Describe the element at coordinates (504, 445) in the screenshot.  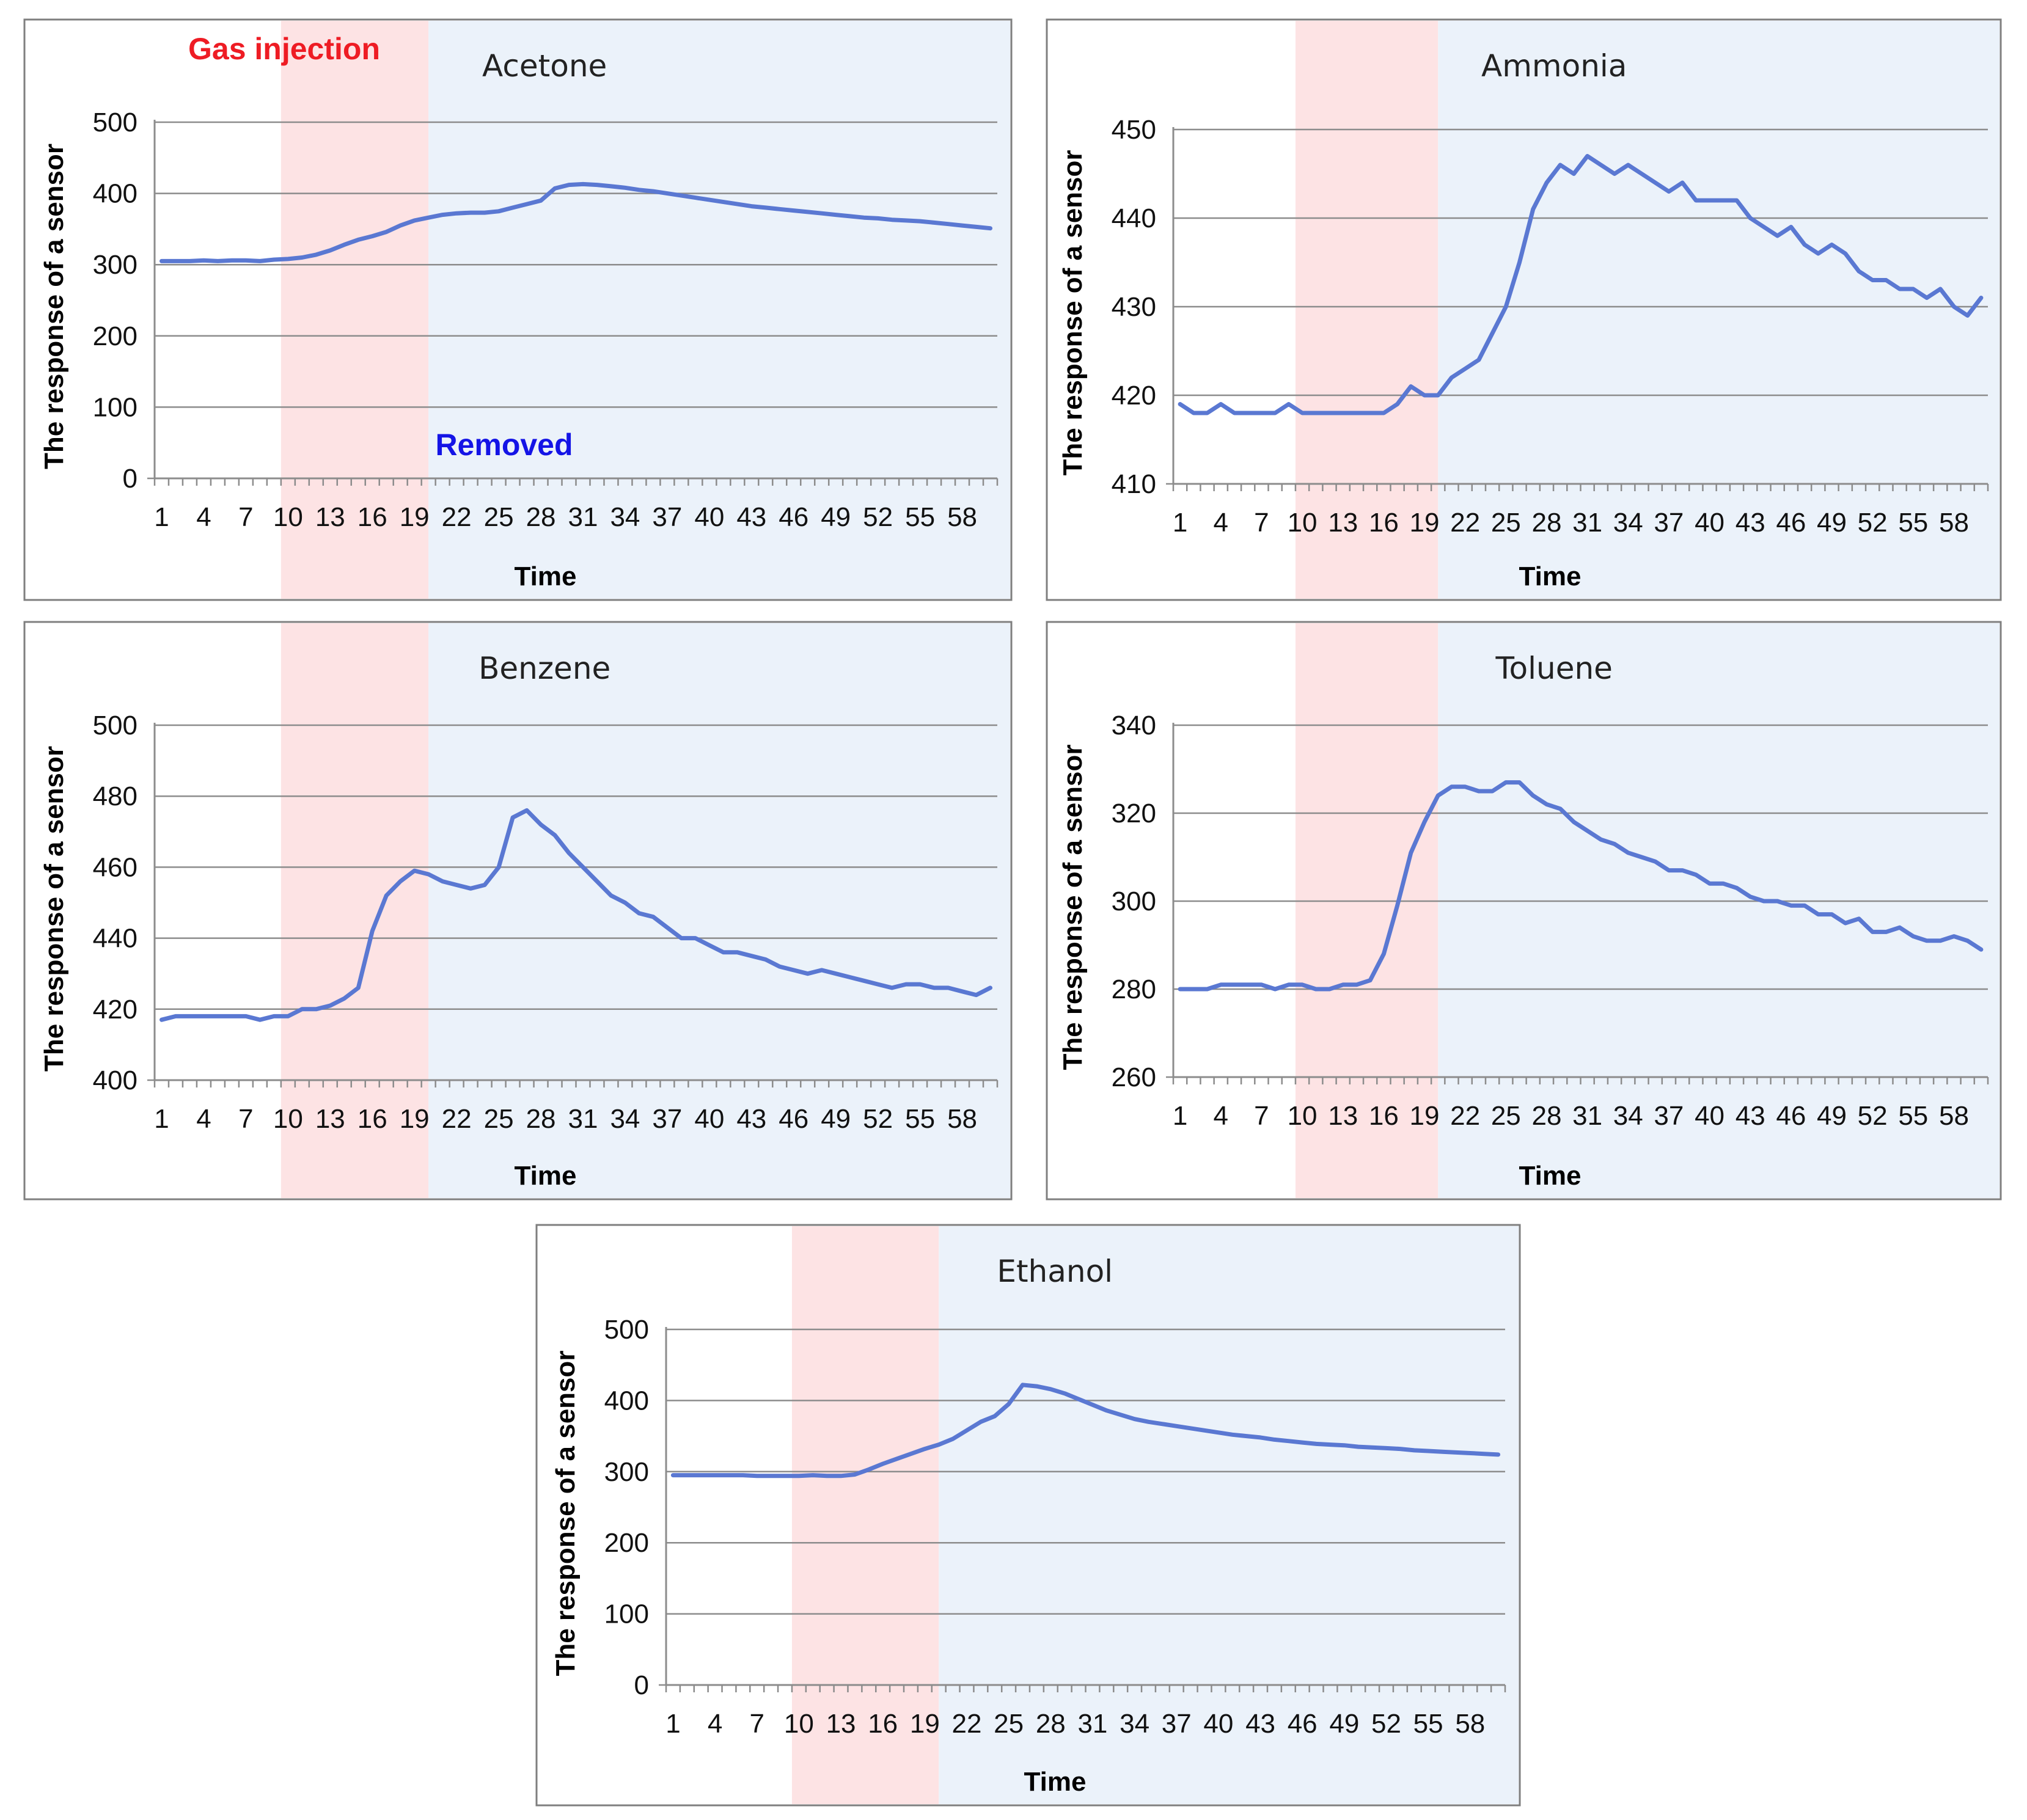
I see `removed-label: Removed` at that location.